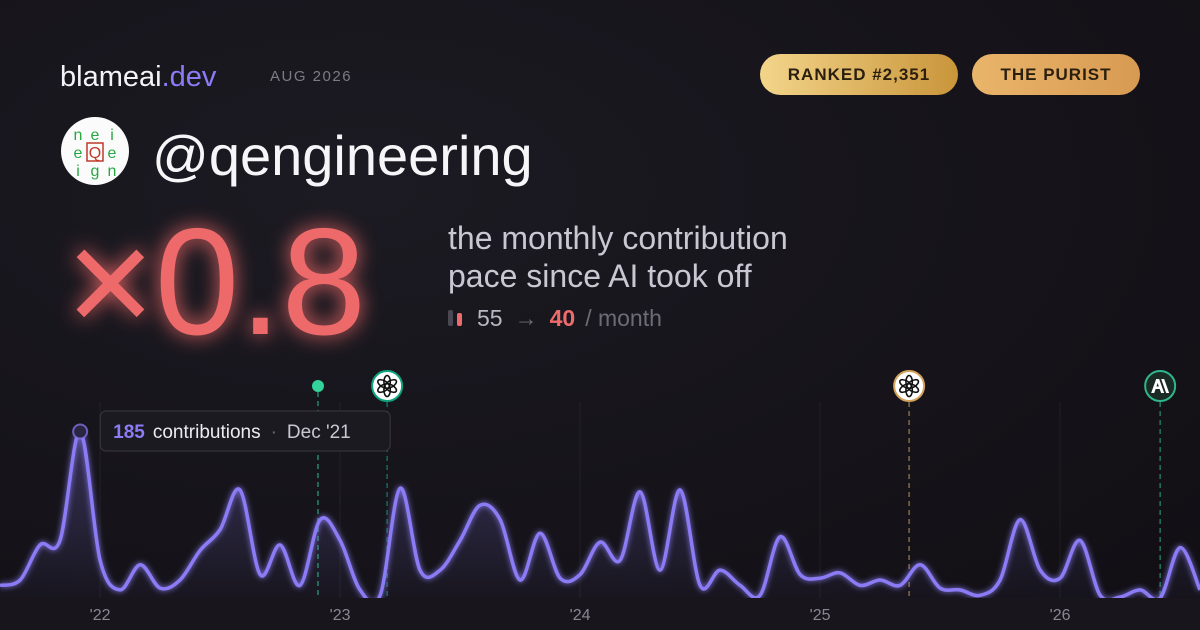  What do you see at coordinates (100, 615) in the screenshot?
I see `x-tick-label: '22` at bounding box center [100, 615].